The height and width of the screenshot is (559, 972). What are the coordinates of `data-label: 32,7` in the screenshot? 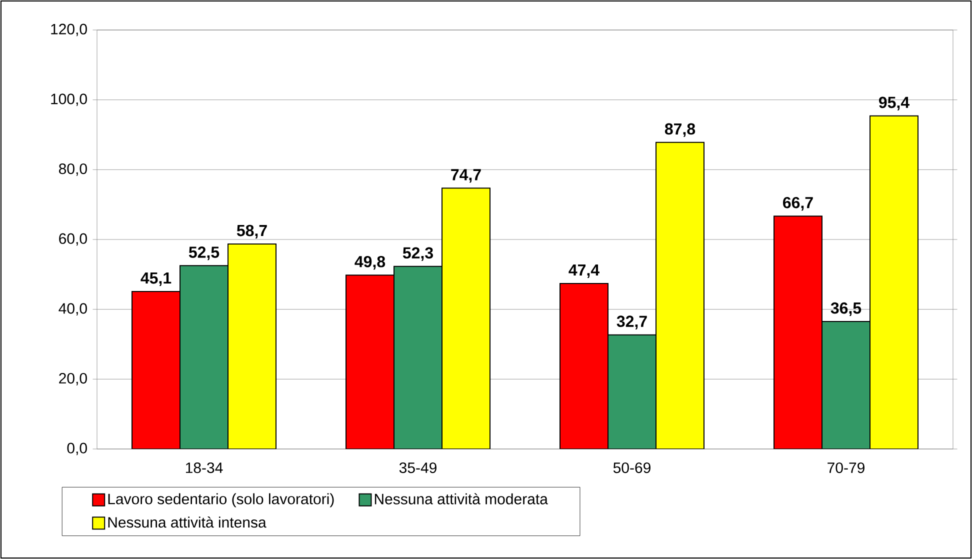 It's located at (631, 323).